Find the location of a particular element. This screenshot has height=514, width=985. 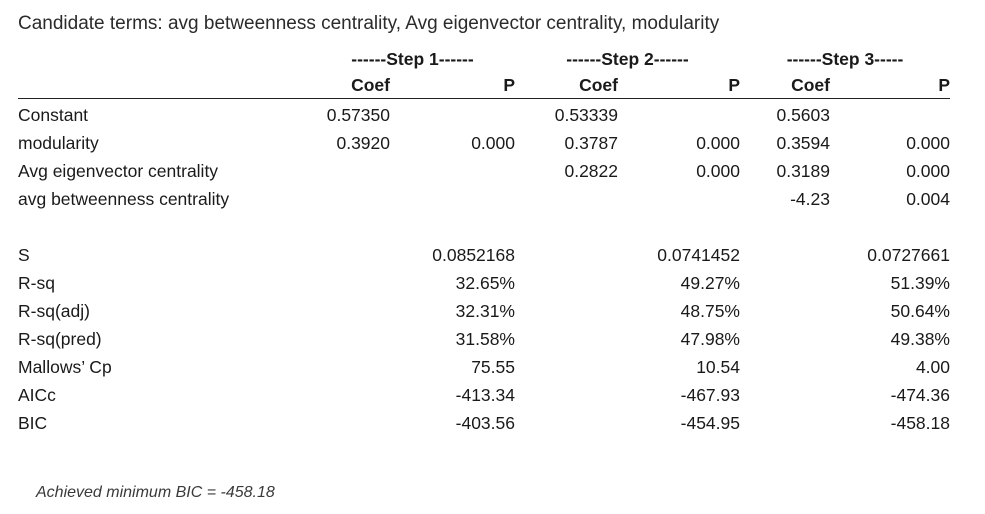

row-label: S is located at coordinates (24, 254).